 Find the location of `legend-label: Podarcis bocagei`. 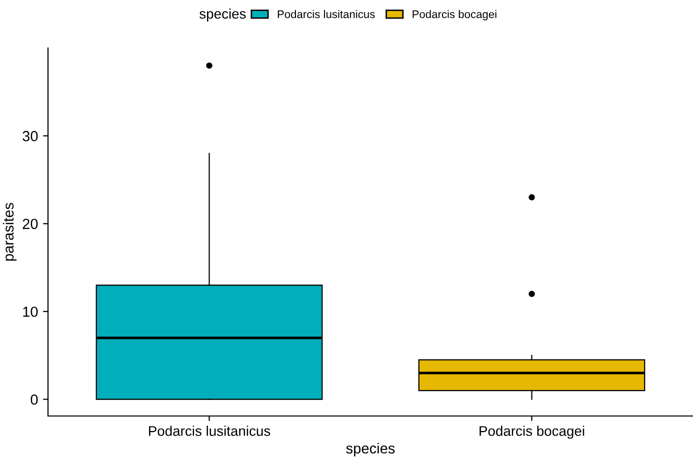

legend-label: Podarcis bocagei is located at coordinates (454, 15).